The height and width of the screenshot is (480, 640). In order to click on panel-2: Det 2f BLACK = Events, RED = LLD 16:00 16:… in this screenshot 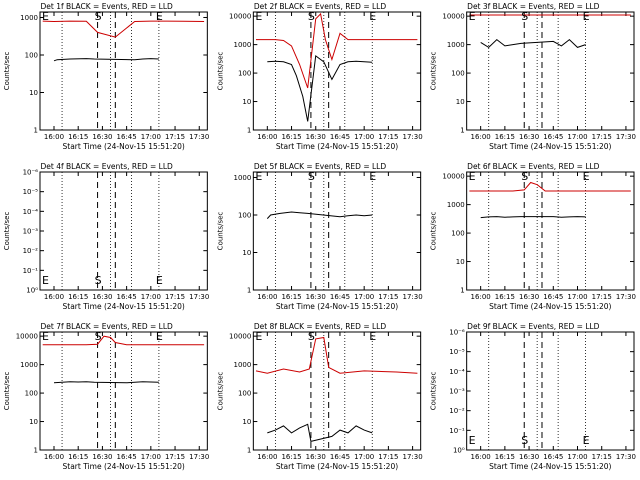, I will do `click(319, 76)`.